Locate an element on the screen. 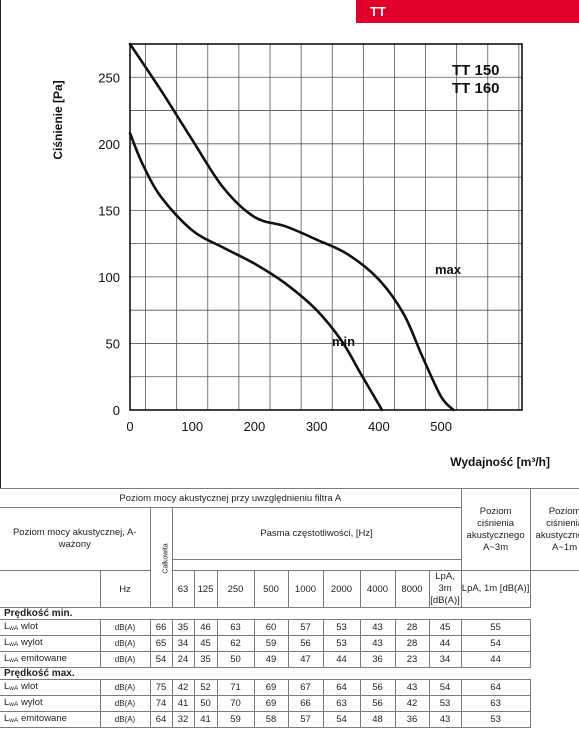 This screenshot has height=736, width=579. total-cell: 74 is located at coordinates (161, 703).